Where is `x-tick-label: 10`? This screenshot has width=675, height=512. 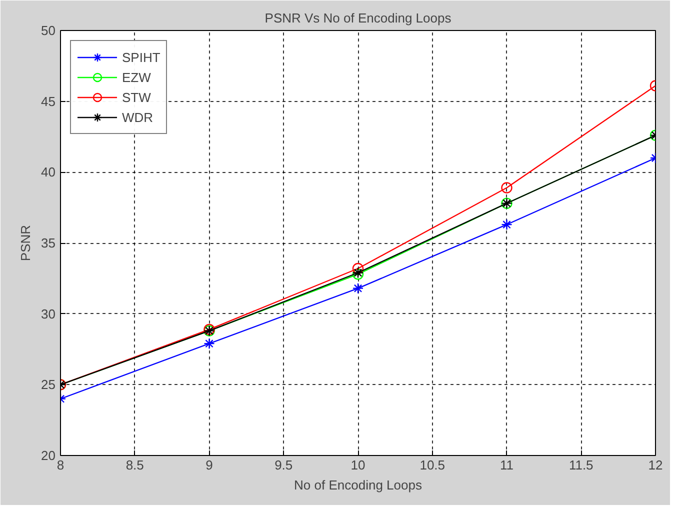
x-tick-label: 10 is located at coordinates (358, 465).